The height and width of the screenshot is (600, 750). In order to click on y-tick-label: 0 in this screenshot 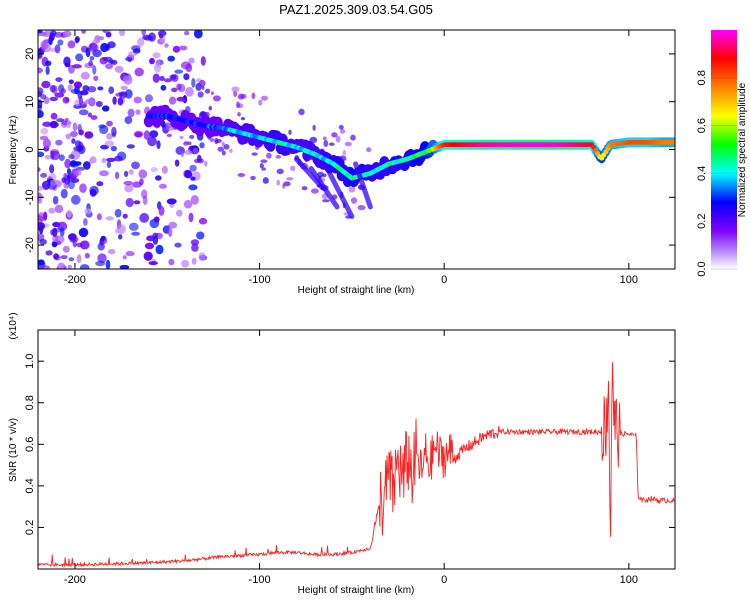, I will do `click(30, 149)`.